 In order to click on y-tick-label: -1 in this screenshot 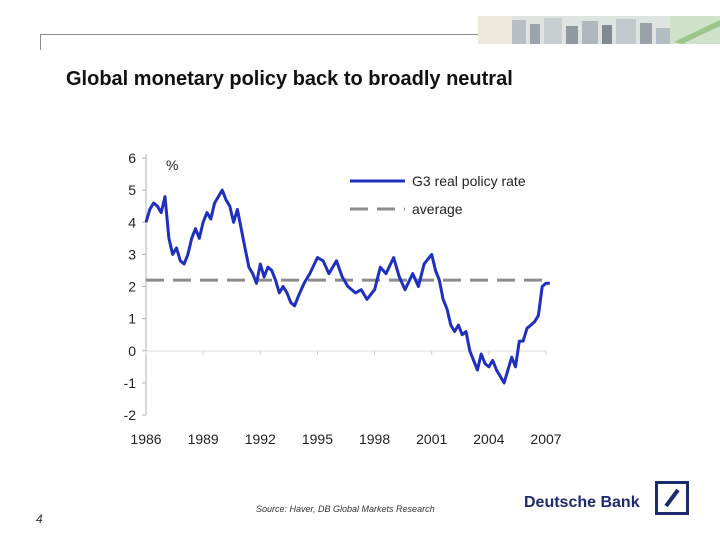, I will do `click(130, 383)`.